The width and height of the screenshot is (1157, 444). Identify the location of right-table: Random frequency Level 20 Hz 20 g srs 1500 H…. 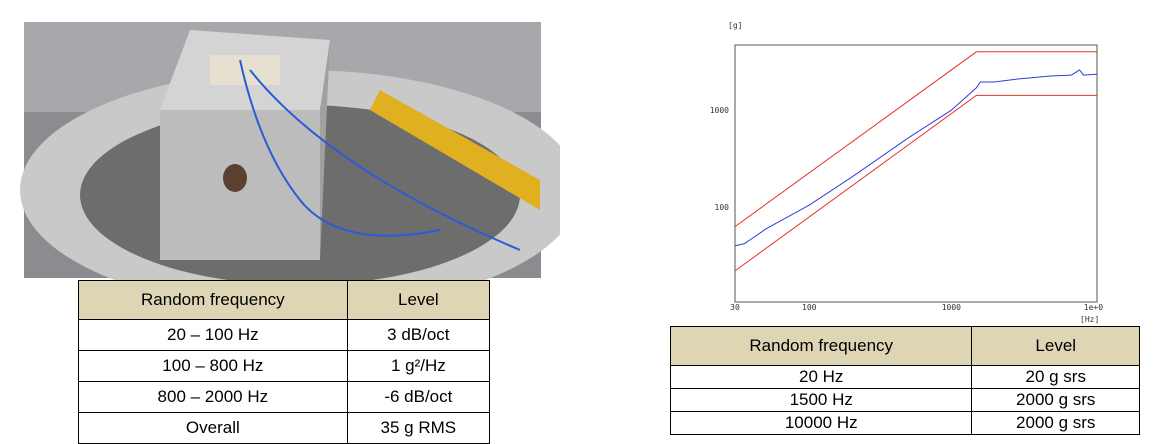
(904, 380).